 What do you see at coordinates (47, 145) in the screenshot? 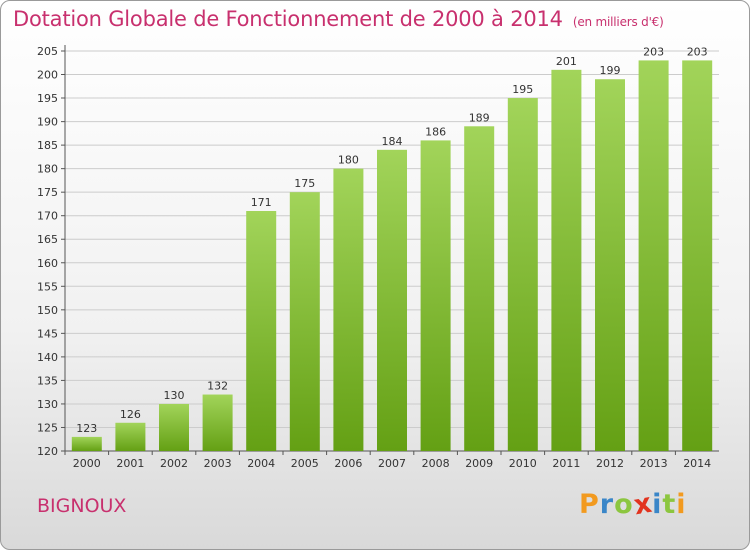
I see `y-tick-label: 185` at bounding box center [47, 145].